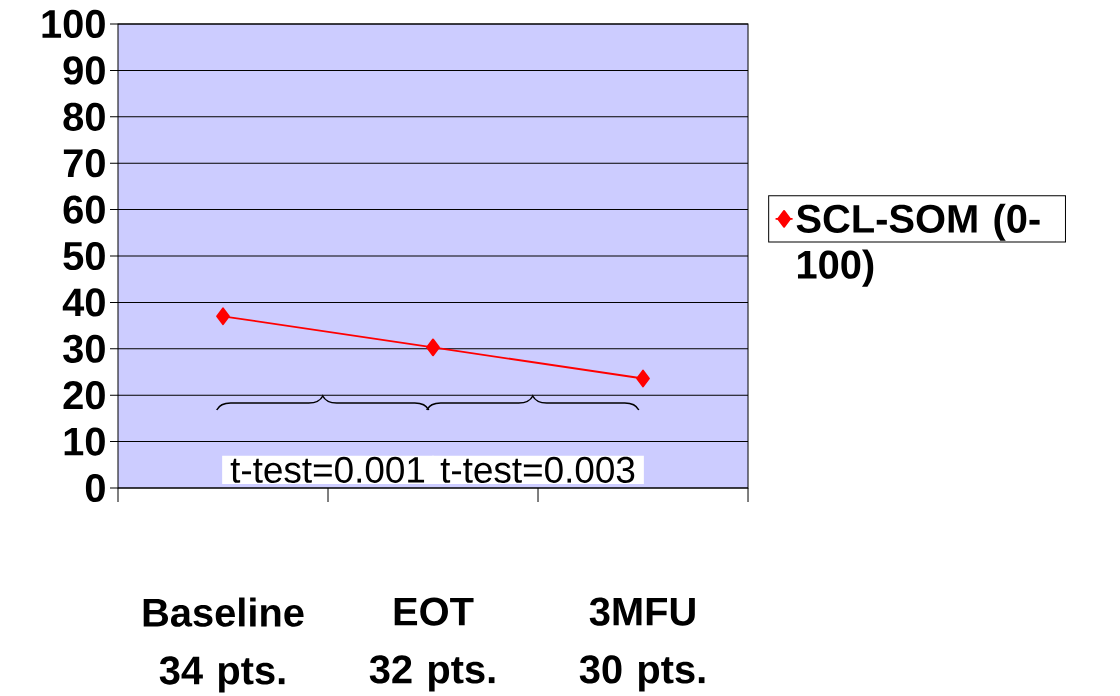 The height and width of the screenshot is (696, 1120). I want to click on y-tick-label: 60, so click(84, 209).